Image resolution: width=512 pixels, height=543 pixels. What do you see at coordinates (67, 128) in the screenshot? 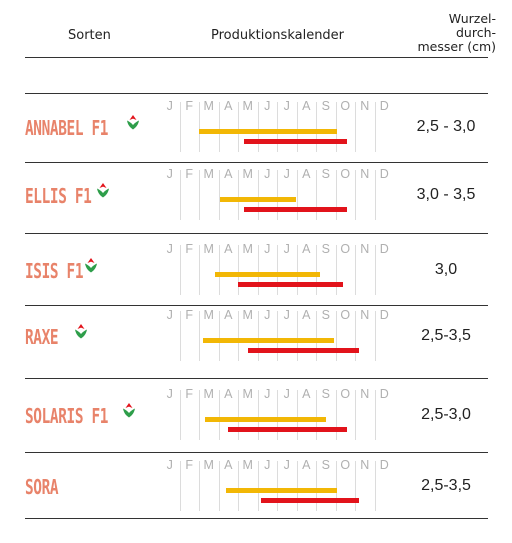
I see `variety-name: ANNABEL F1` at bounding box center [67, 128].